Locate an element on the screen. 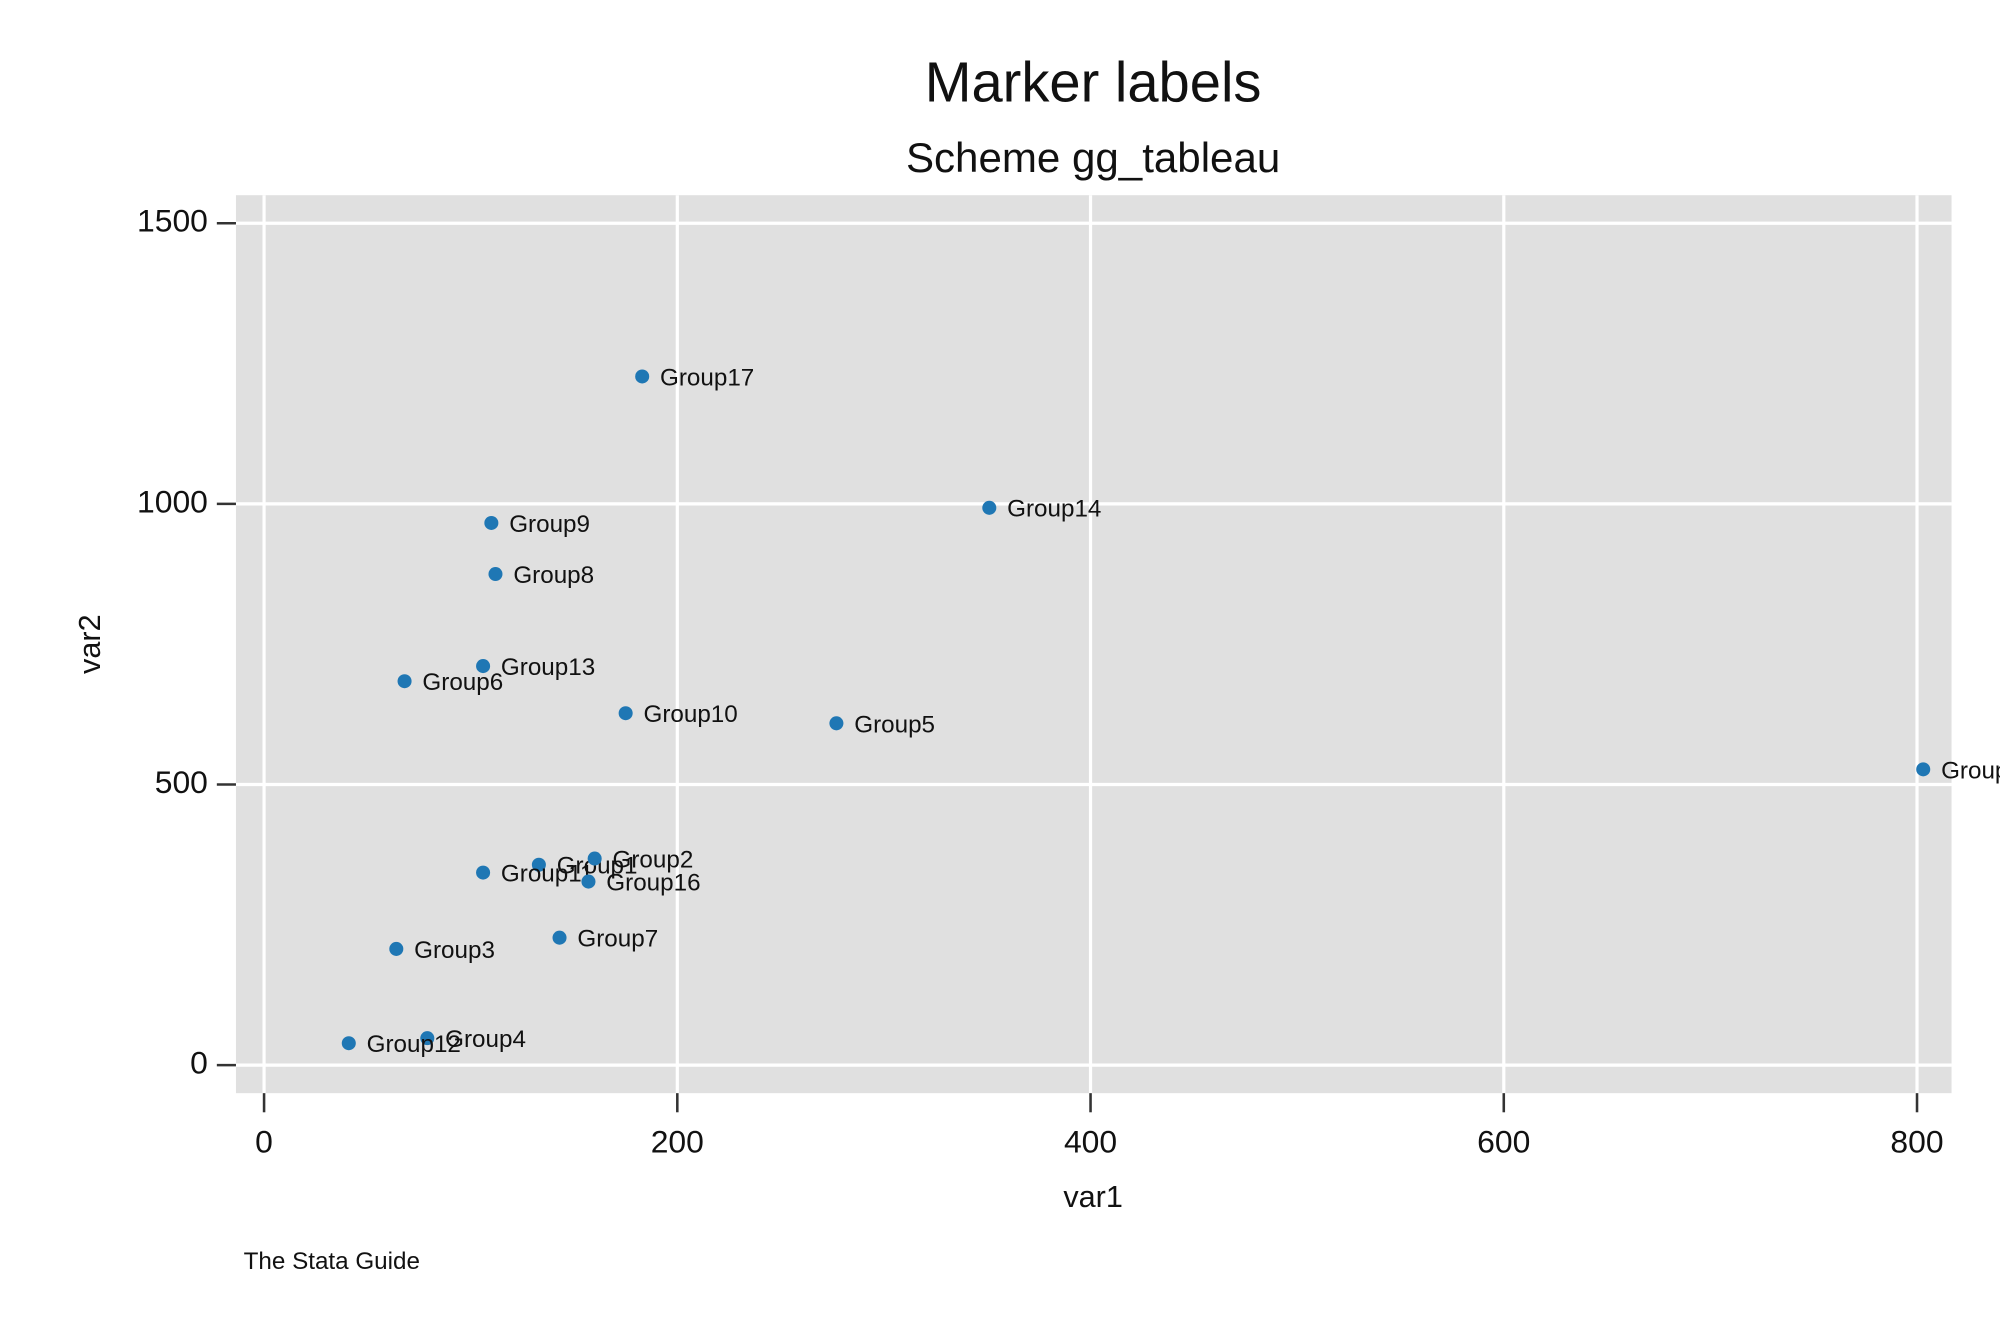  x-tick-label: 600 is located at coordinates (1503, 1142).